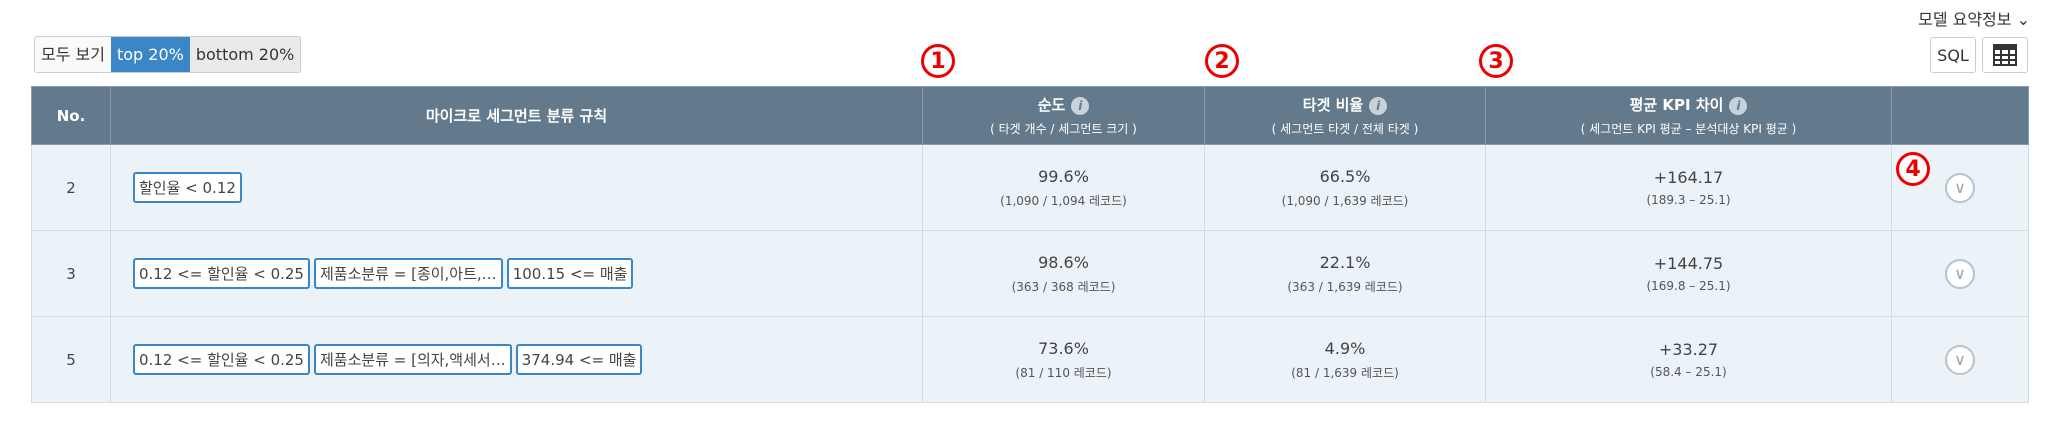 This screenshot has width=2048, height=434. I want to click on ratio-detail: (1,090 / 1,639 레코드), so click(1345, 200).